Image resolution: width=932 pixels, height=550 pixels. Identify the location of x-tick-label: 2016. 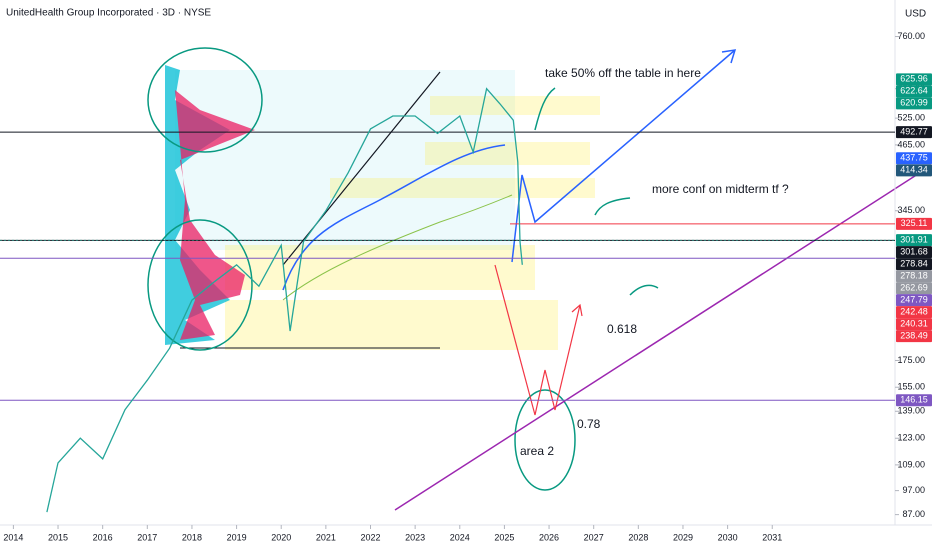
(103, 537).